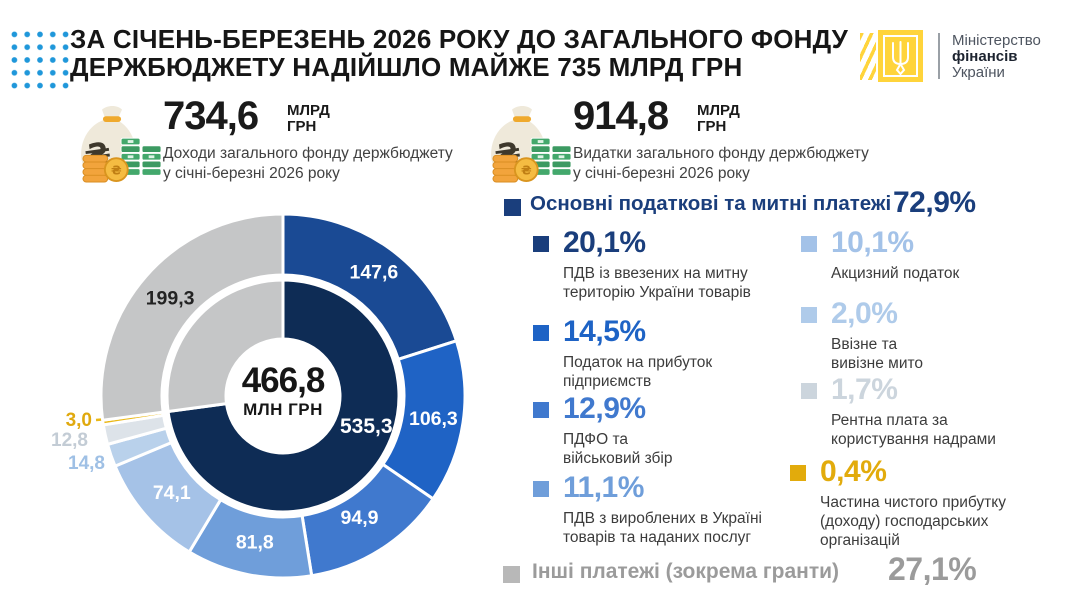 The image size is (1080, 608). I want to click on revenue-stat: ₴, so click(262, 140).